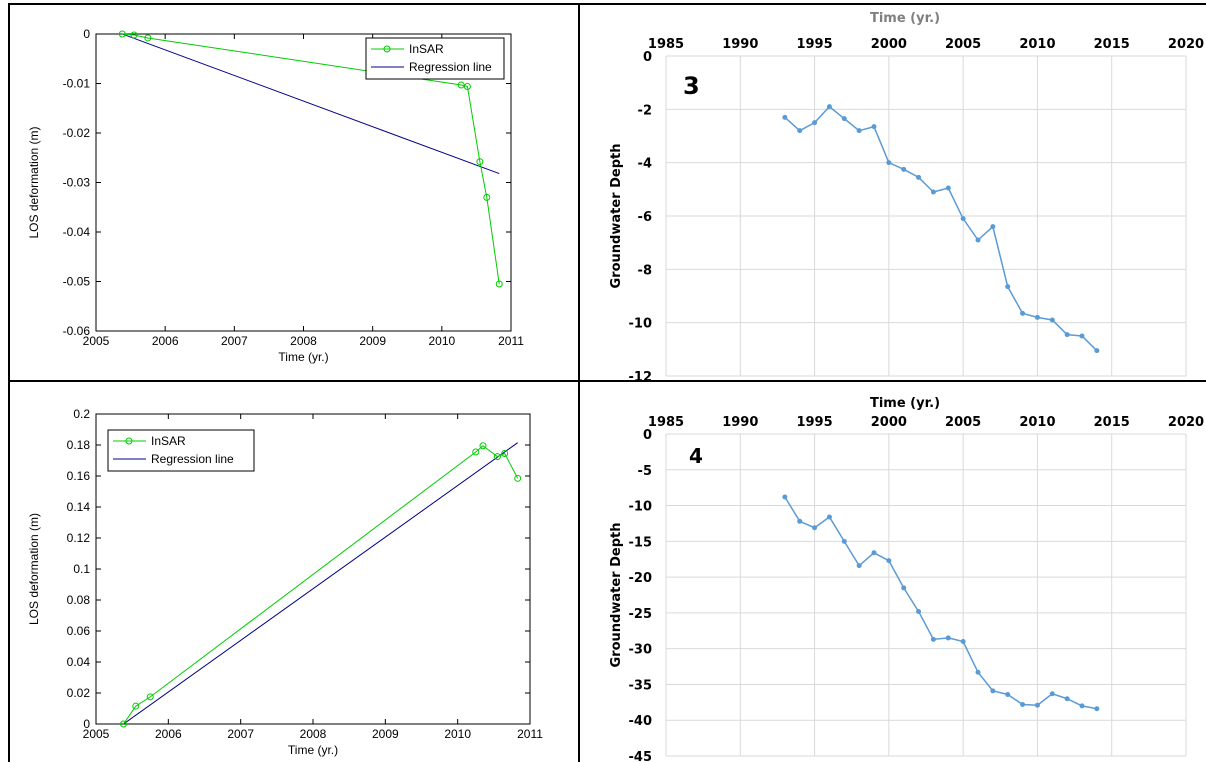  Describe the element at coordinates (81, 414) in the screenshot. I see `y-tick-label: 0.2` at that location.